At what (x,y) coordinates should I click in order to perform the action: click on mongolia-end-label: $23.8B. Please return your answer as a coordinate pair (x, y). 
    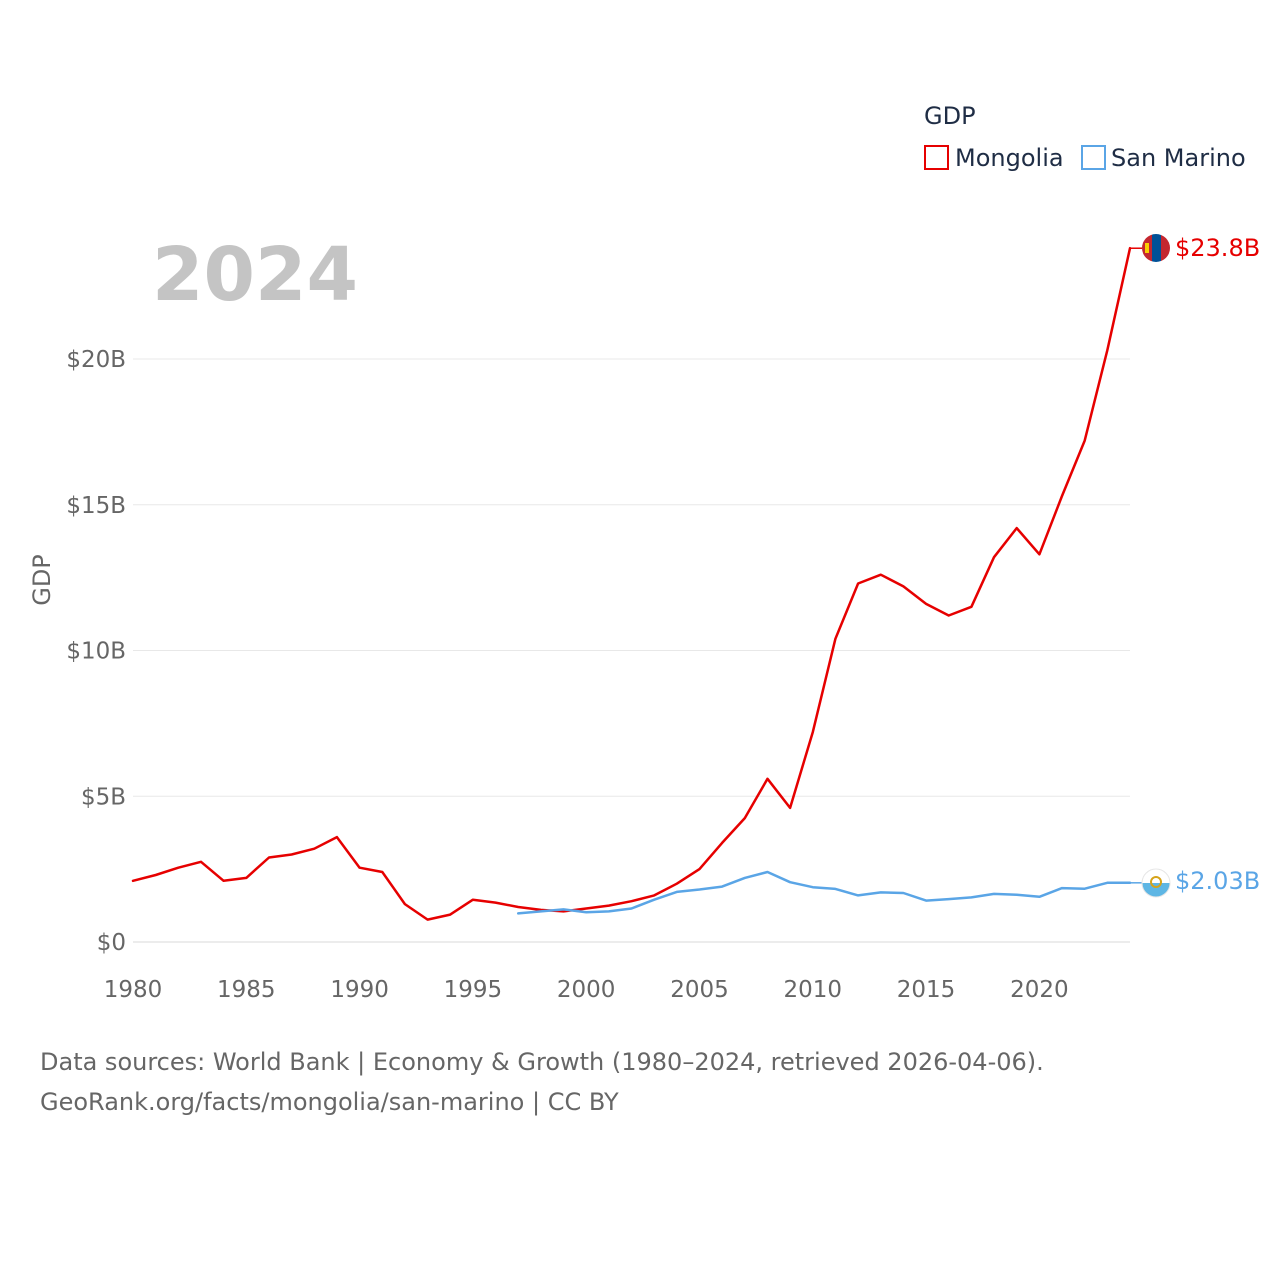
    Looking at the image, I should click on (1217, 248).